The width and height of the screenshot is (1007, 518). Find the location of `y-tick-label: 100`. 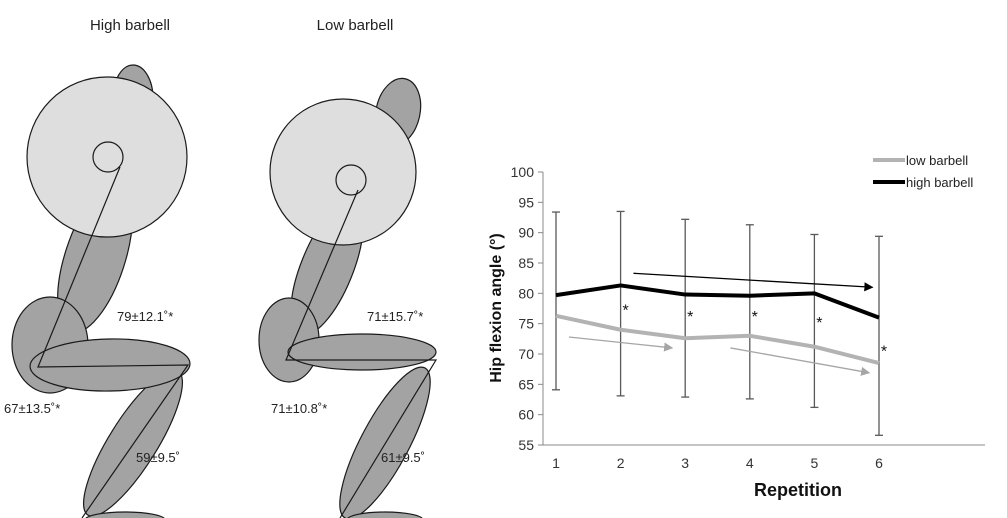

y-tick-label: 100 is located at coordinates (523, 172).